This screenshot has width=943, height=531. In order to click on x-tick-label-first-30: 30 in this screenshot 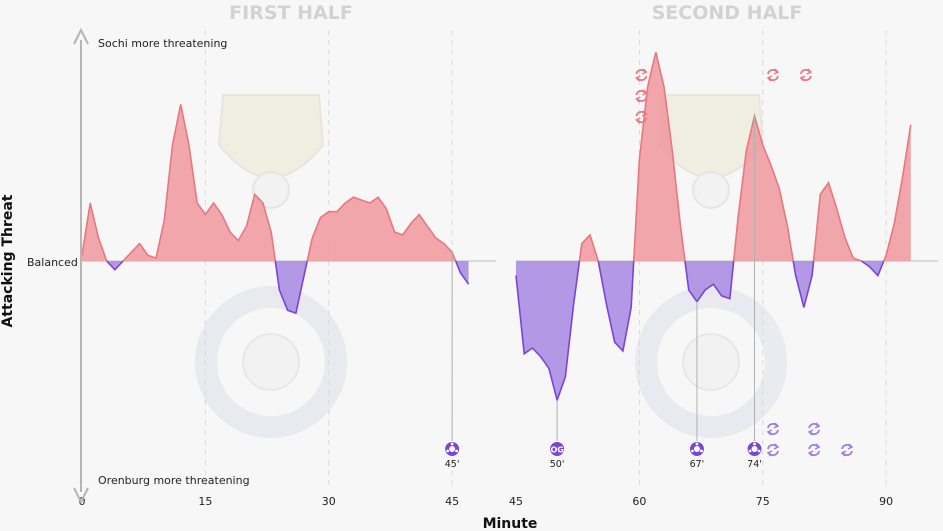, I will do `click(329, 501)`.